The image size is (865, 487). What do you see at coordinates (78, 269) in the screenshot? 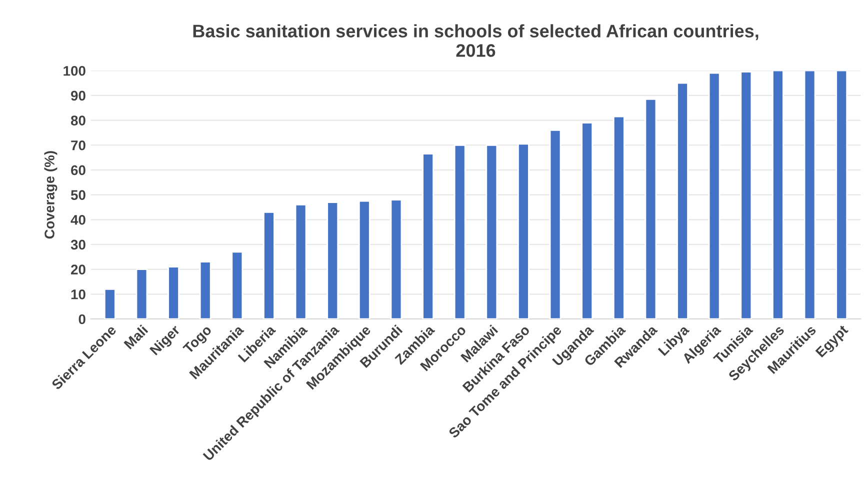
I see `y-tick-label: 20` at bounding box center [78, 269].